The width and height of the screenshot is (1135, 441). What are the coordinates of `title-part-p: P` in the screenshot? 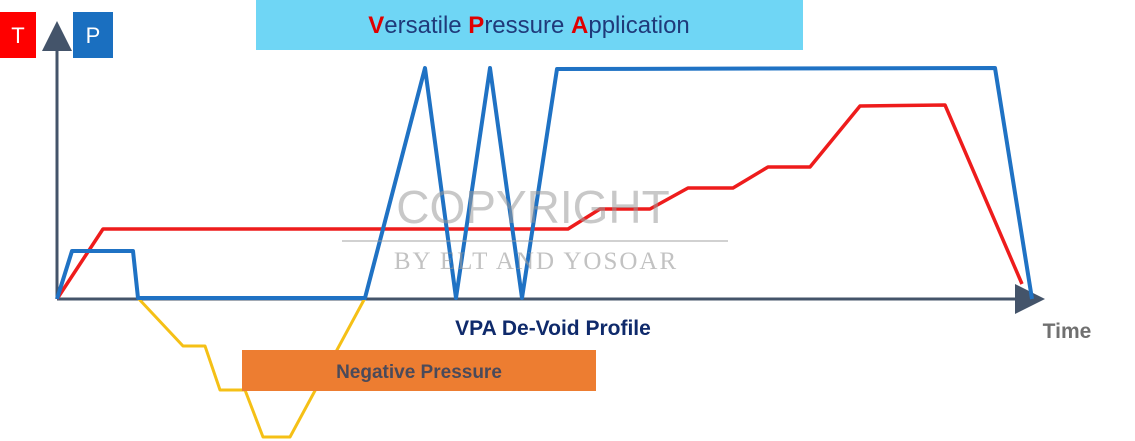 It's located at (476, 25).